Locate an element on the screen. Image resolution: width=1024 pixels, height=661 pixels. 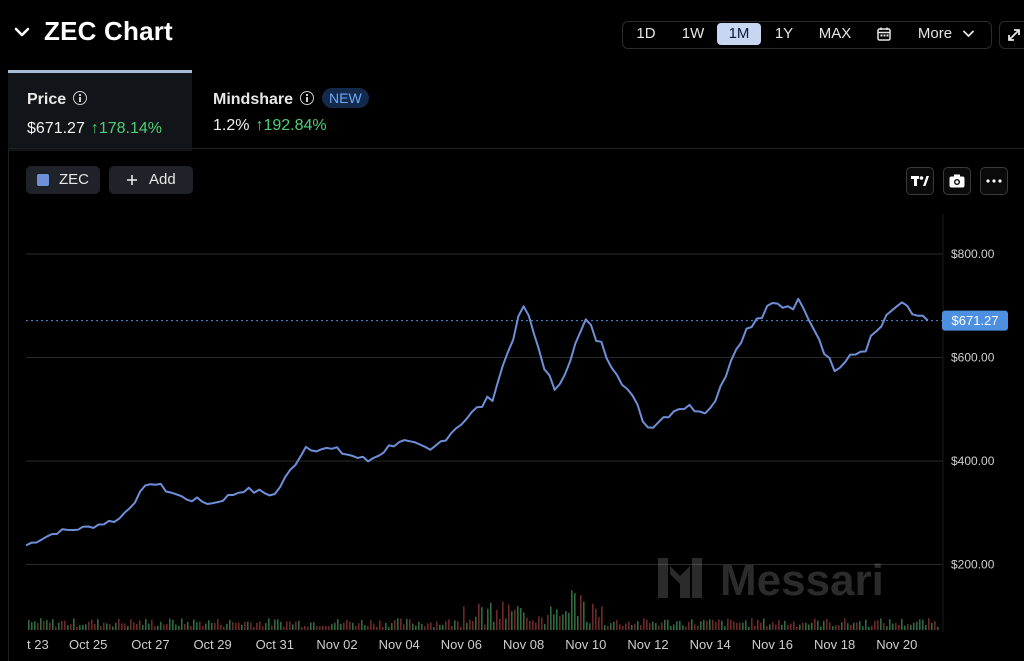
ellipsis-icon is located at coordinates (994, 181).